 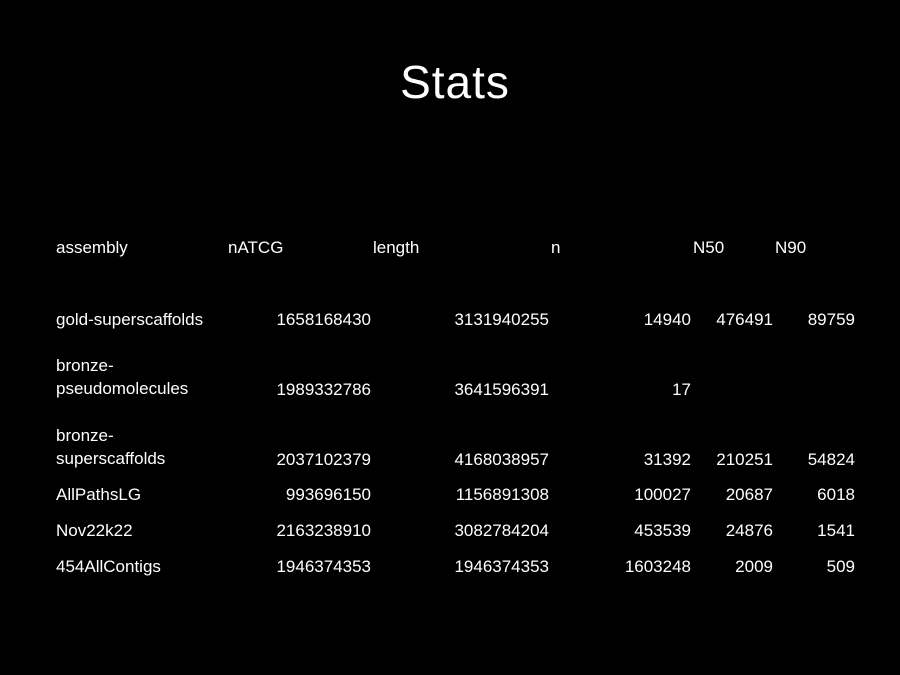 What do you see at coordinates (502, 494) in the screenshot?
I see `cell-length: 1156891308` at bounding box center [502, 494].